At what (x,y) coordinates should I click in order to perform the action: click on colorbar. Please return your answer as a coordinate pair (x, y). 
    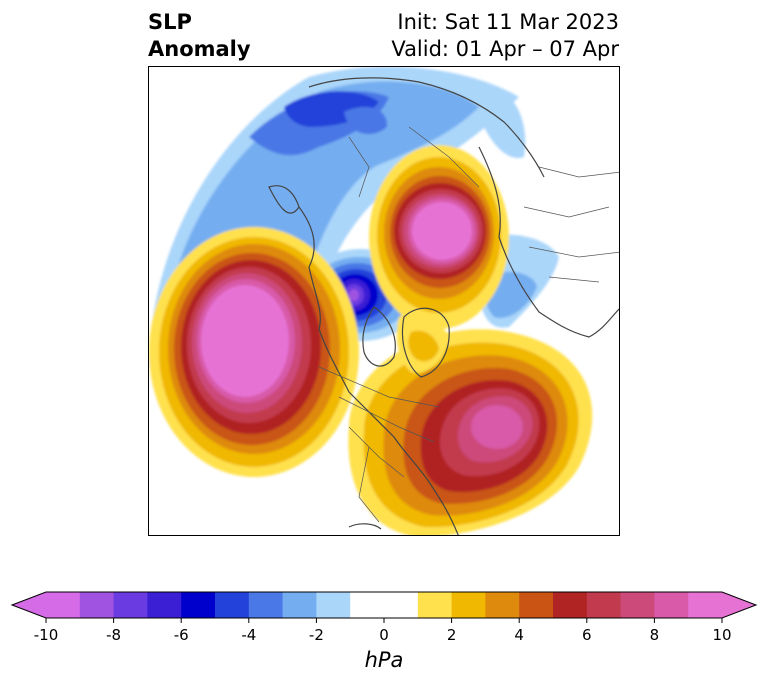
    Looking at the image, I should click on (384, 607).